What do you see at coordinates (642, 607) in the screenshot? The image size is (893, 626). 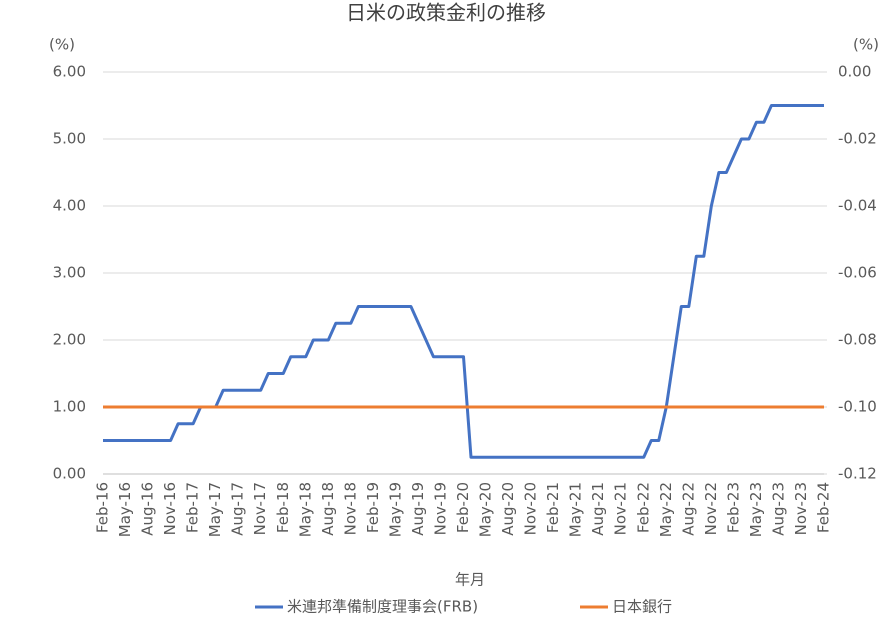 I see `legend-label: 日本銀行` at bounding box center [642, 607].